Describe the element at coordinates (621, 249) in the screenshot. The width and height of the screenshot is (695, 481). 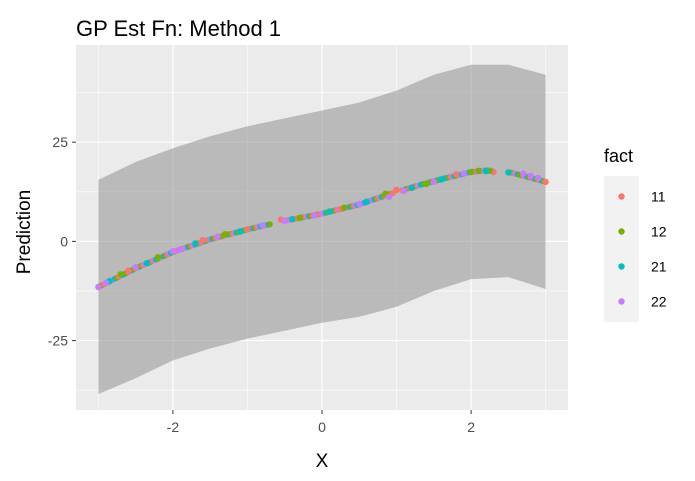
I see `legend-key-background` at that location.